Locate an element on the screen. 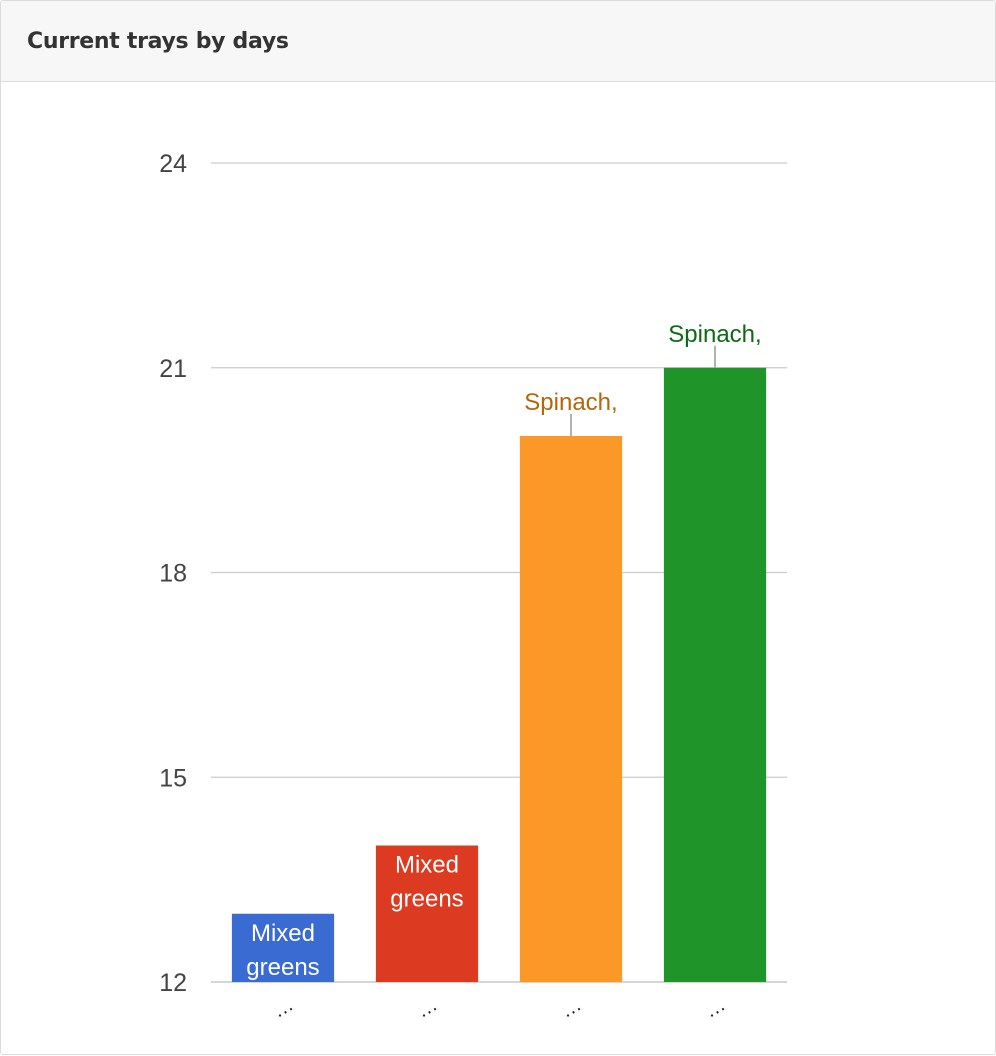 The height and width of the screenshot is (1056, 996). panel-title: Current trays by days is located at coordinates (158, 41).